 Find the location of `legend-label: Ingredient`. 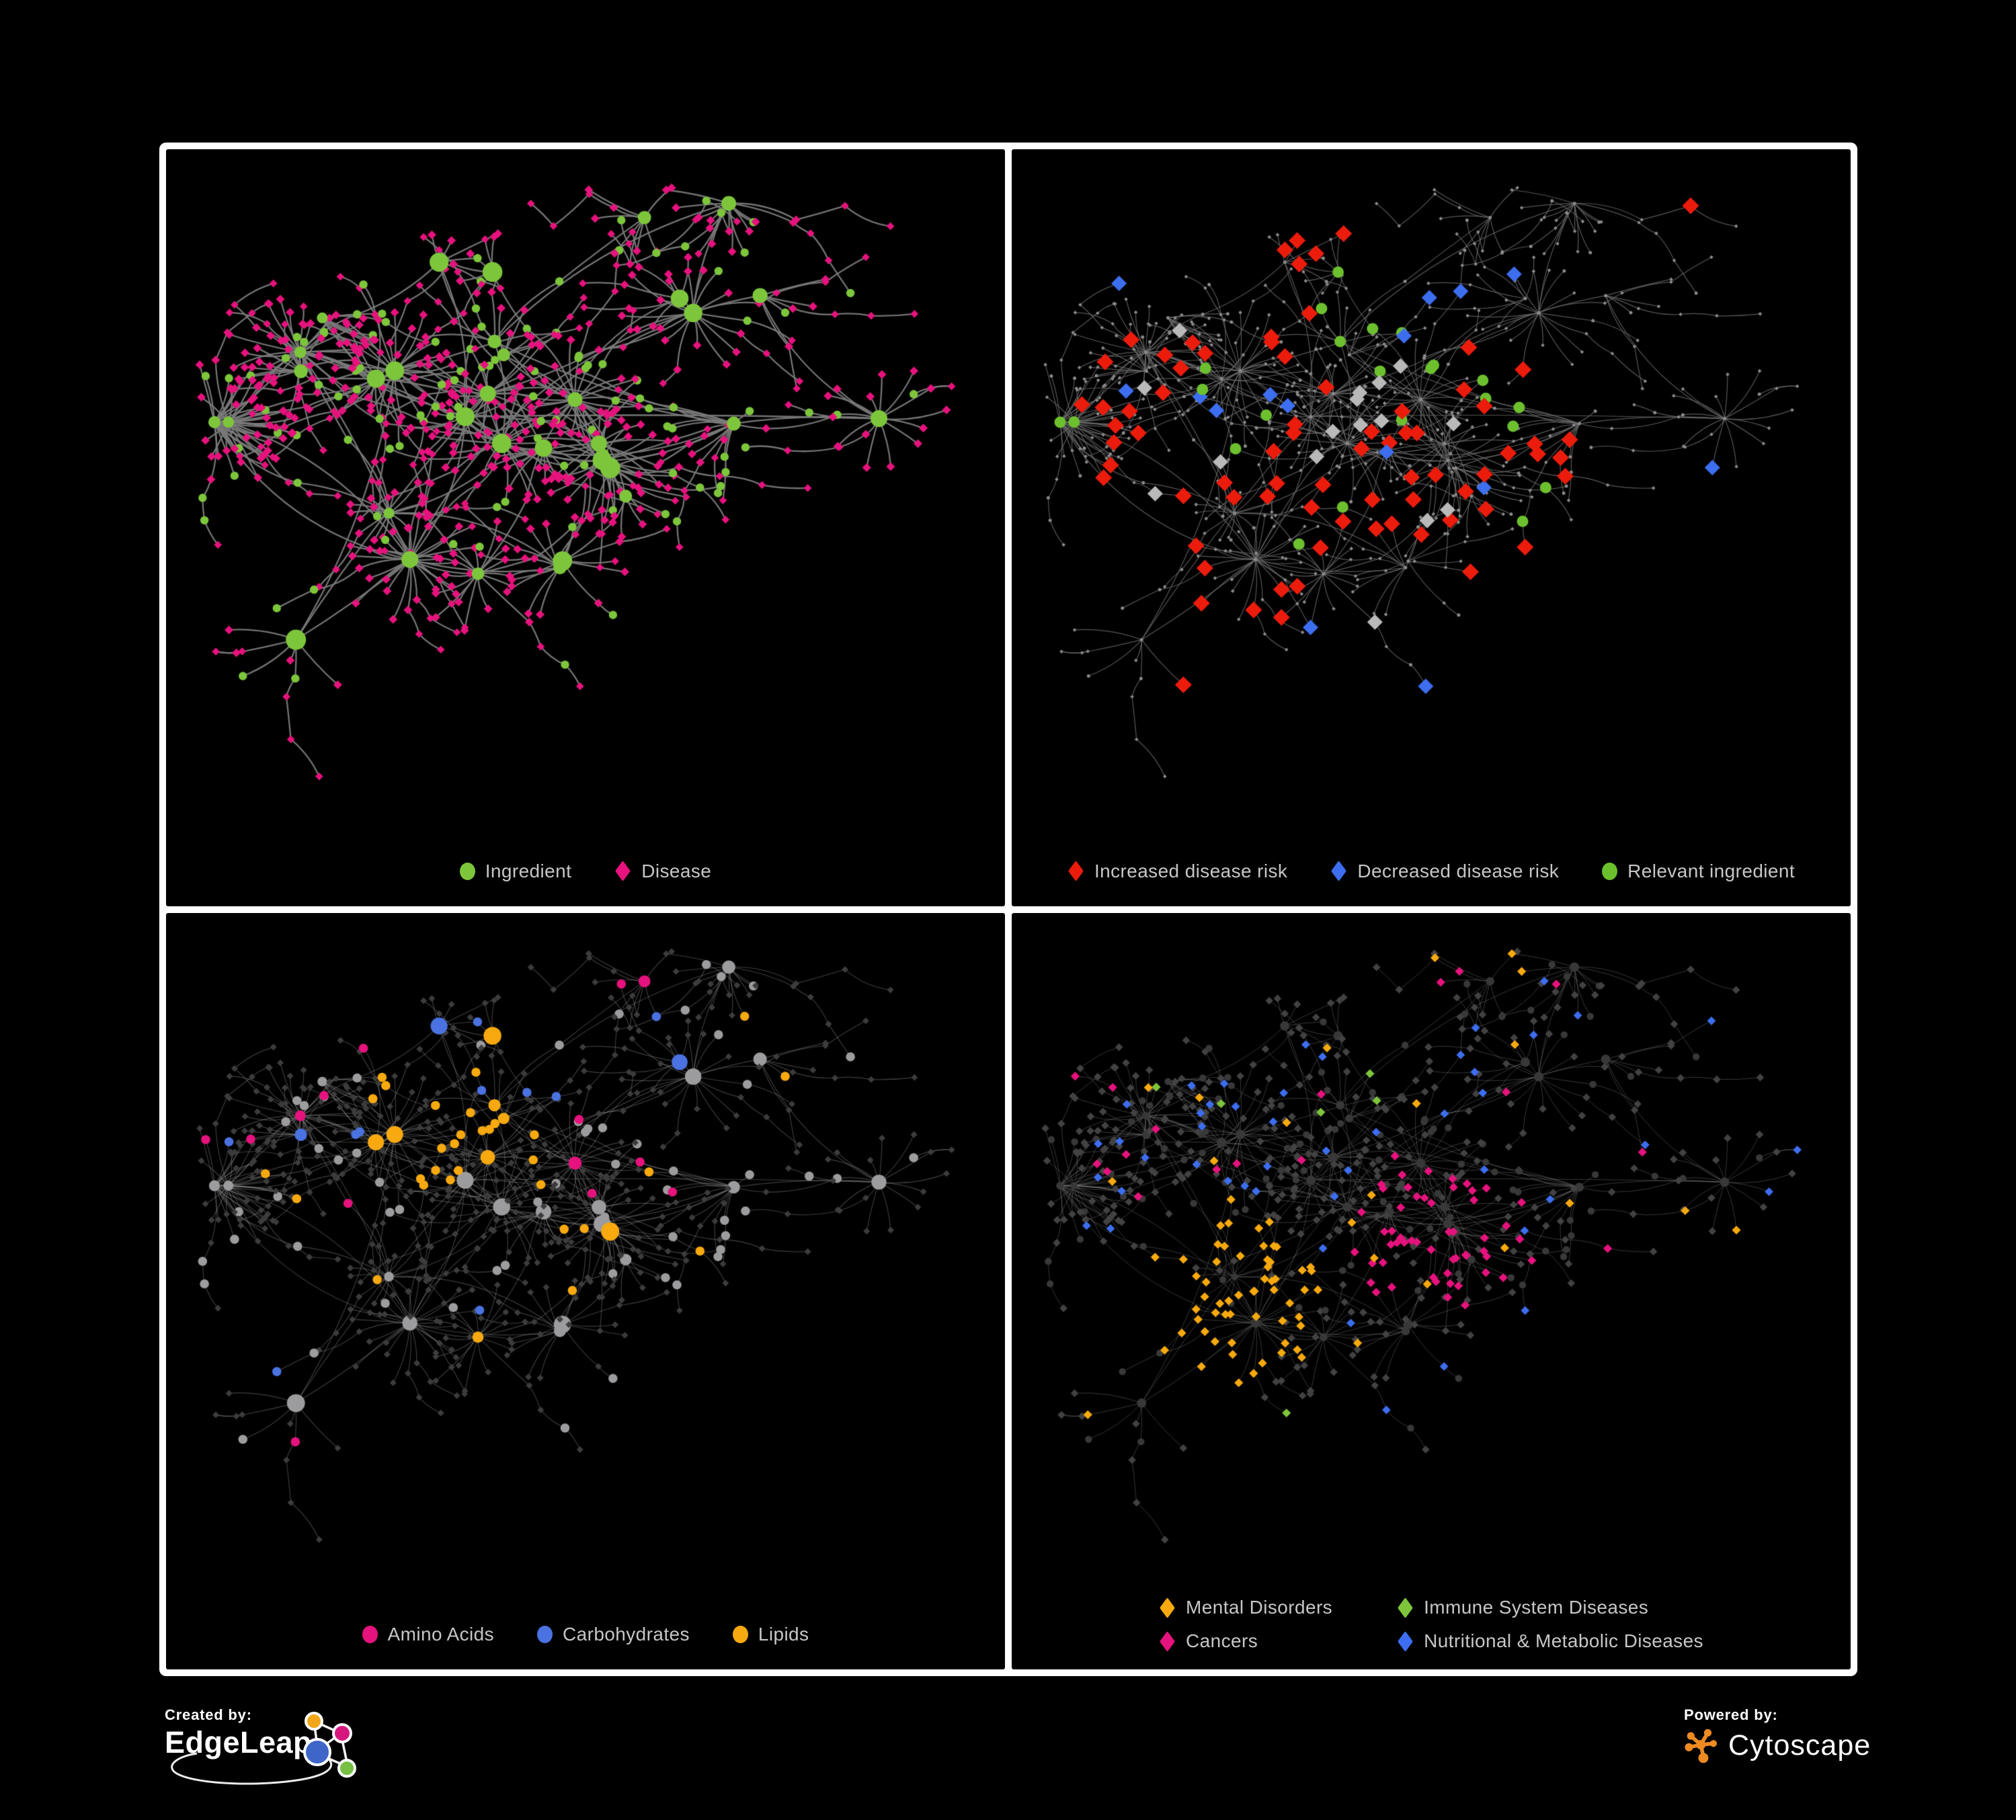

legend-label: Ingredient is located at coordinates (528, 870).